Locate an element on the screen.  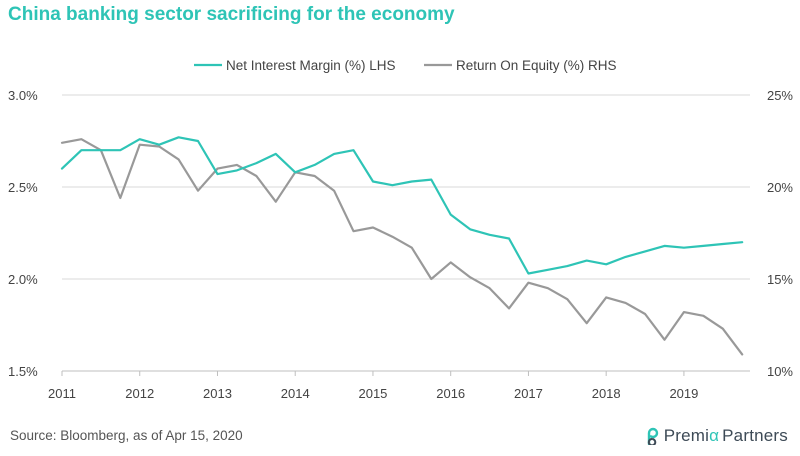
y-left-tick-label: 2.0% is located at coordinates (23, 279).